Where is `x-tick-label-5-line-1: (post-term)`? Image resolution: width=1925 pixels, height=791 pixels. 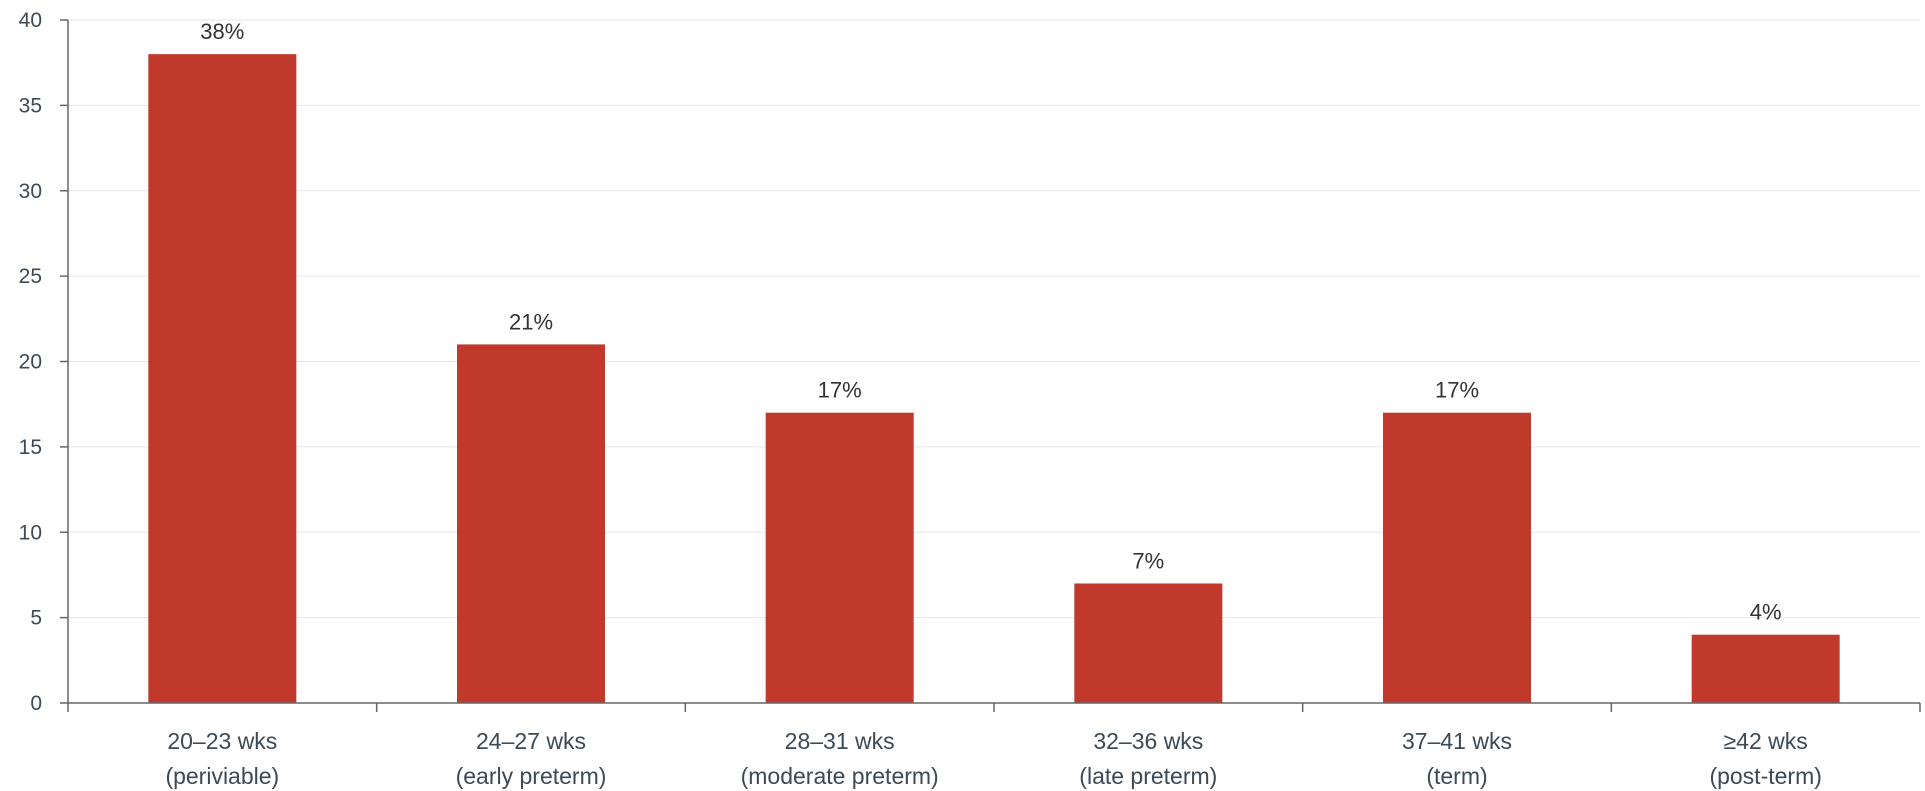
x-tick-label-5-line-1: (post-term) is located at coordinates (1765, 776).